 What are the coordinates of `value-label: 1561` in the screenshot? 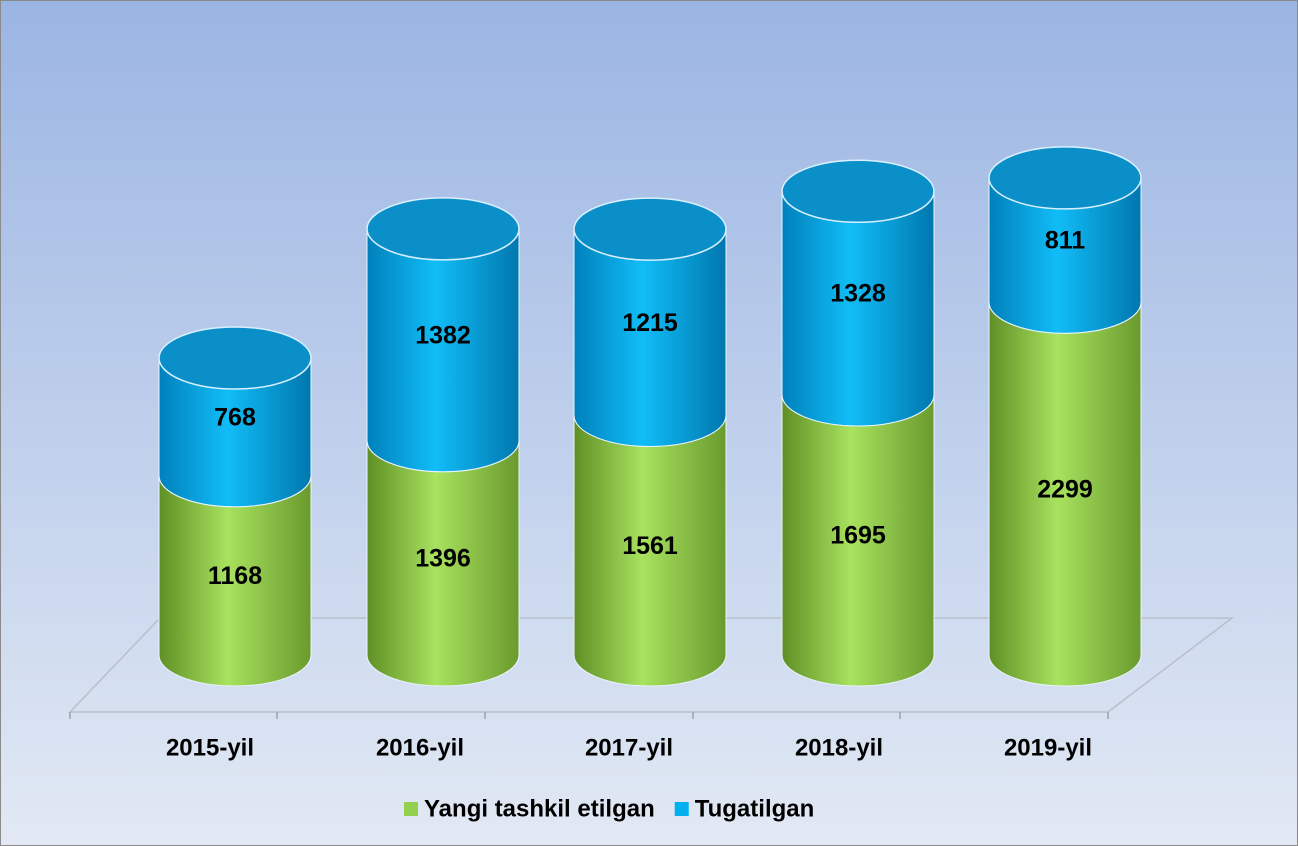 It's located at (650, 546).